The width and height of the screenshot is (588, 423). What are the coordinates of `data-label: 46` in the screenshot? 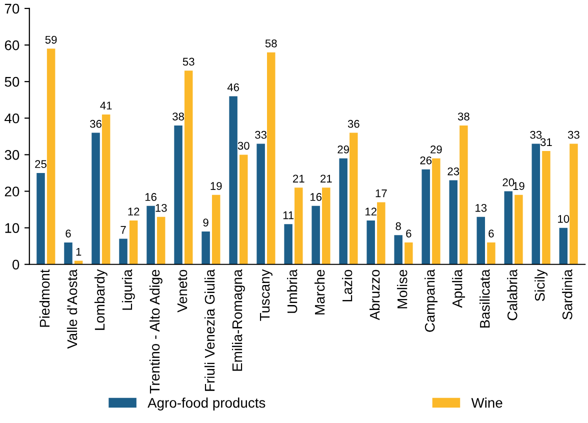 It's located at (233, 87).